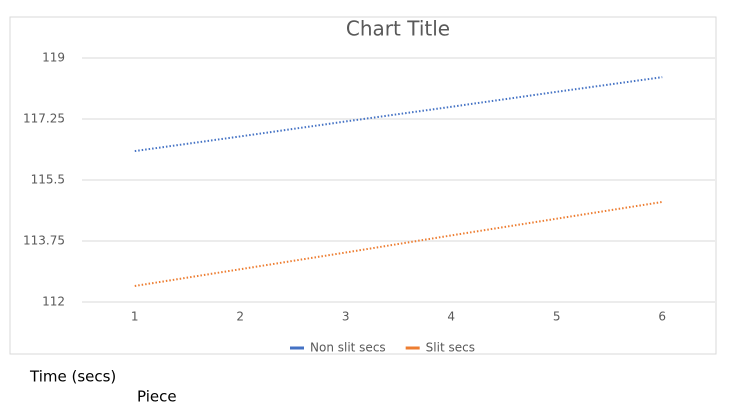 This screenshot has width=750, height=402. I want to click on y-tick-label: 112, so click(53, 302).